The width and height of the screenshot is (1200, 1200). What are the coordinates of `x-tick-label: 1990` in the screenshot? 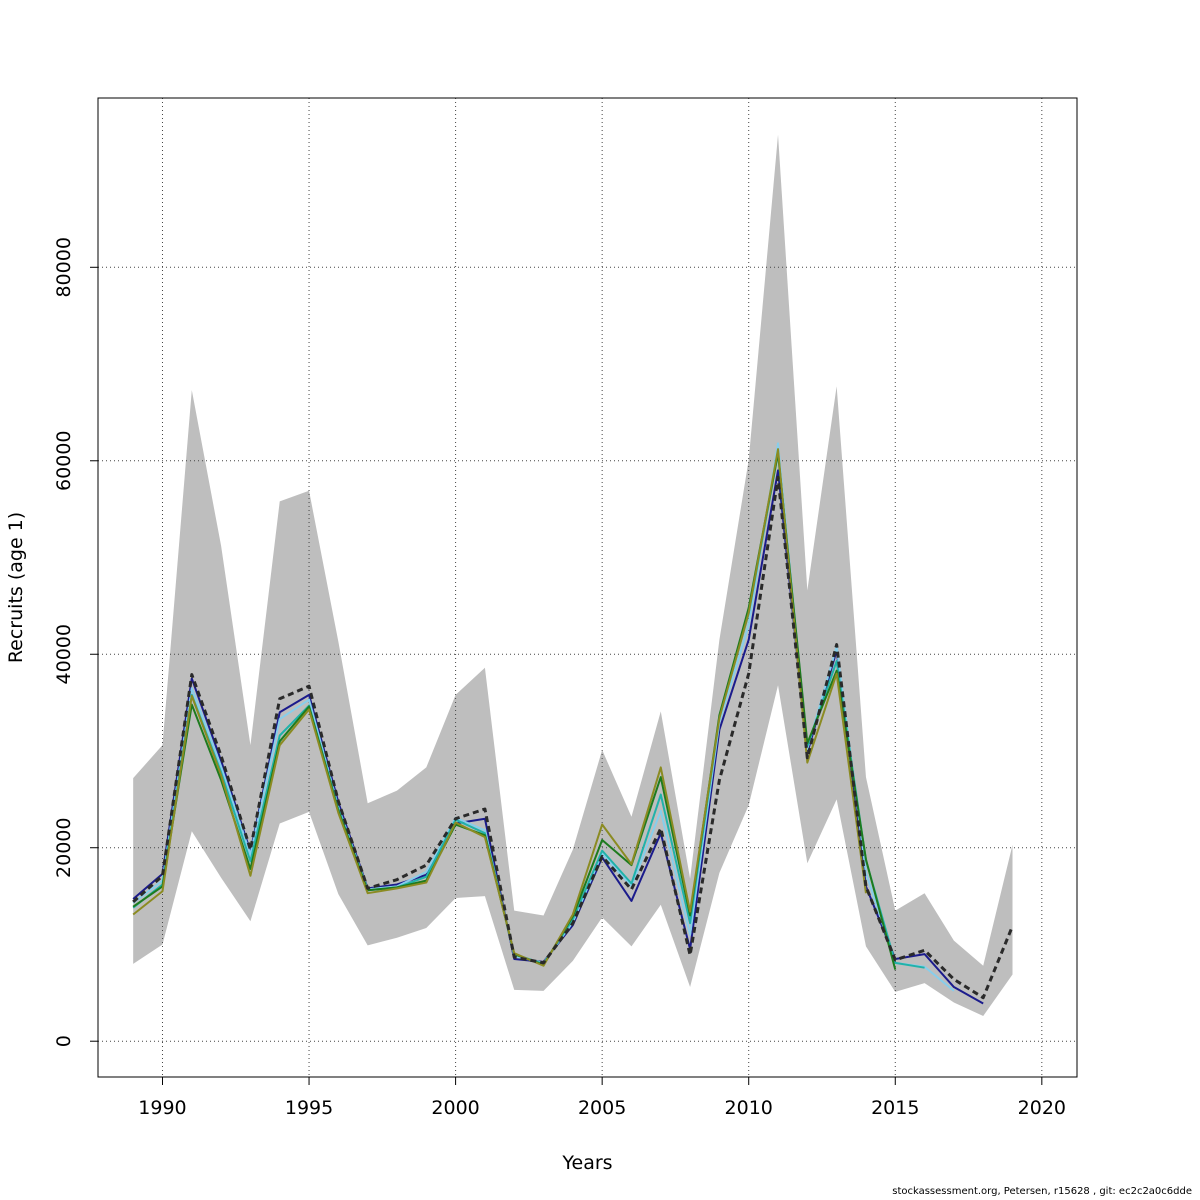 It's located at (162, 1108).